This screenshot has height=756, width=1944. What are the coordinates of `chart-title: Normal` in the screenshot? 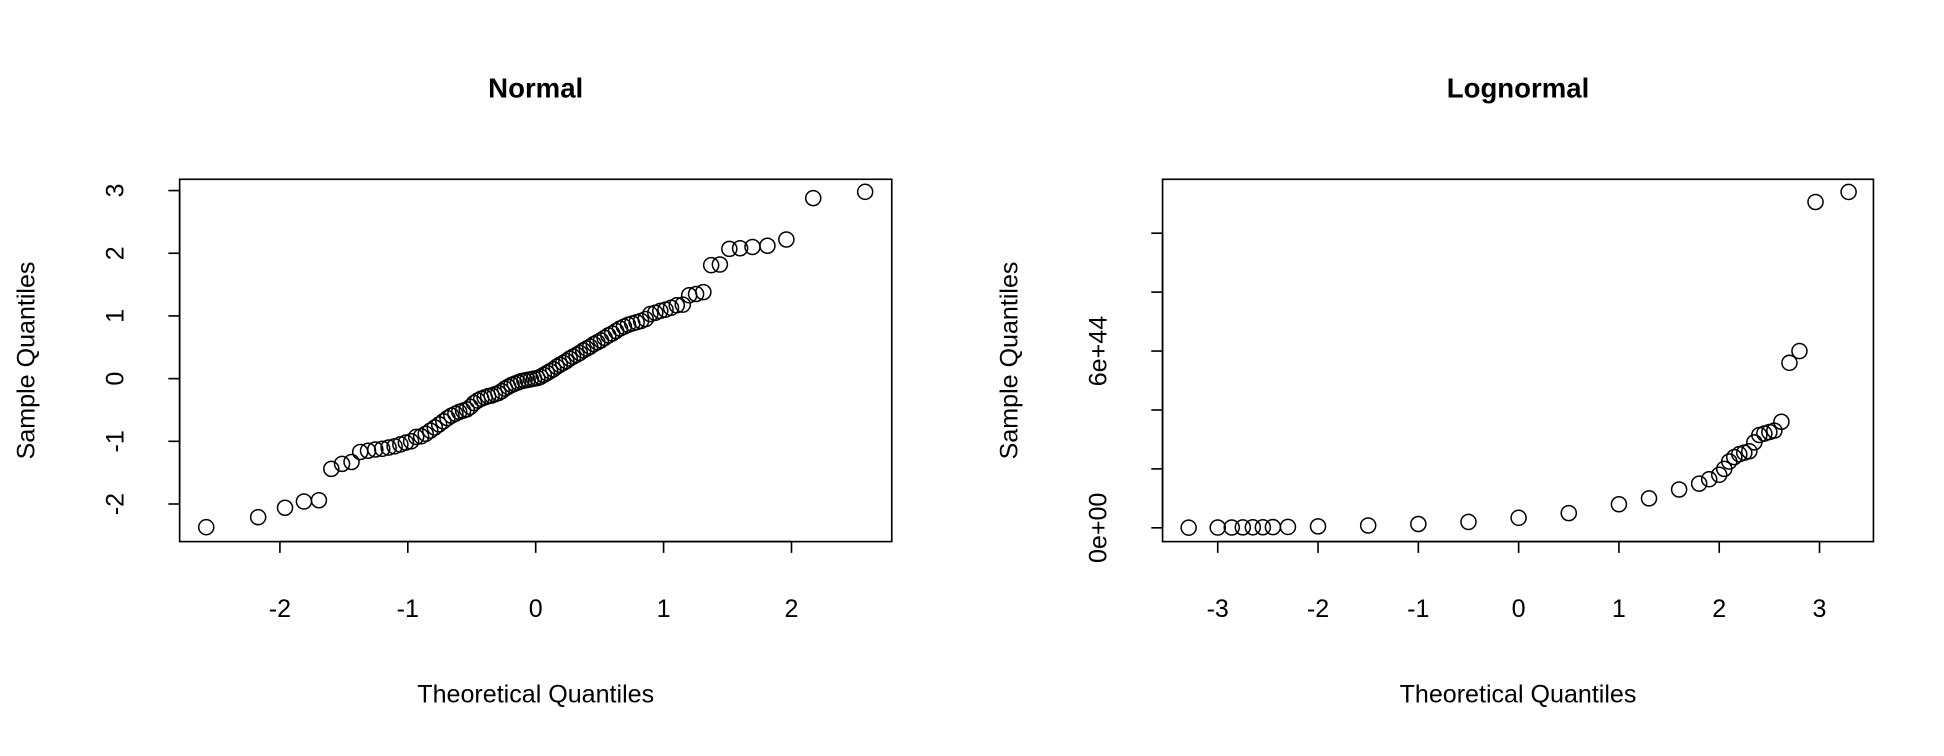 It's located at (535, 88).